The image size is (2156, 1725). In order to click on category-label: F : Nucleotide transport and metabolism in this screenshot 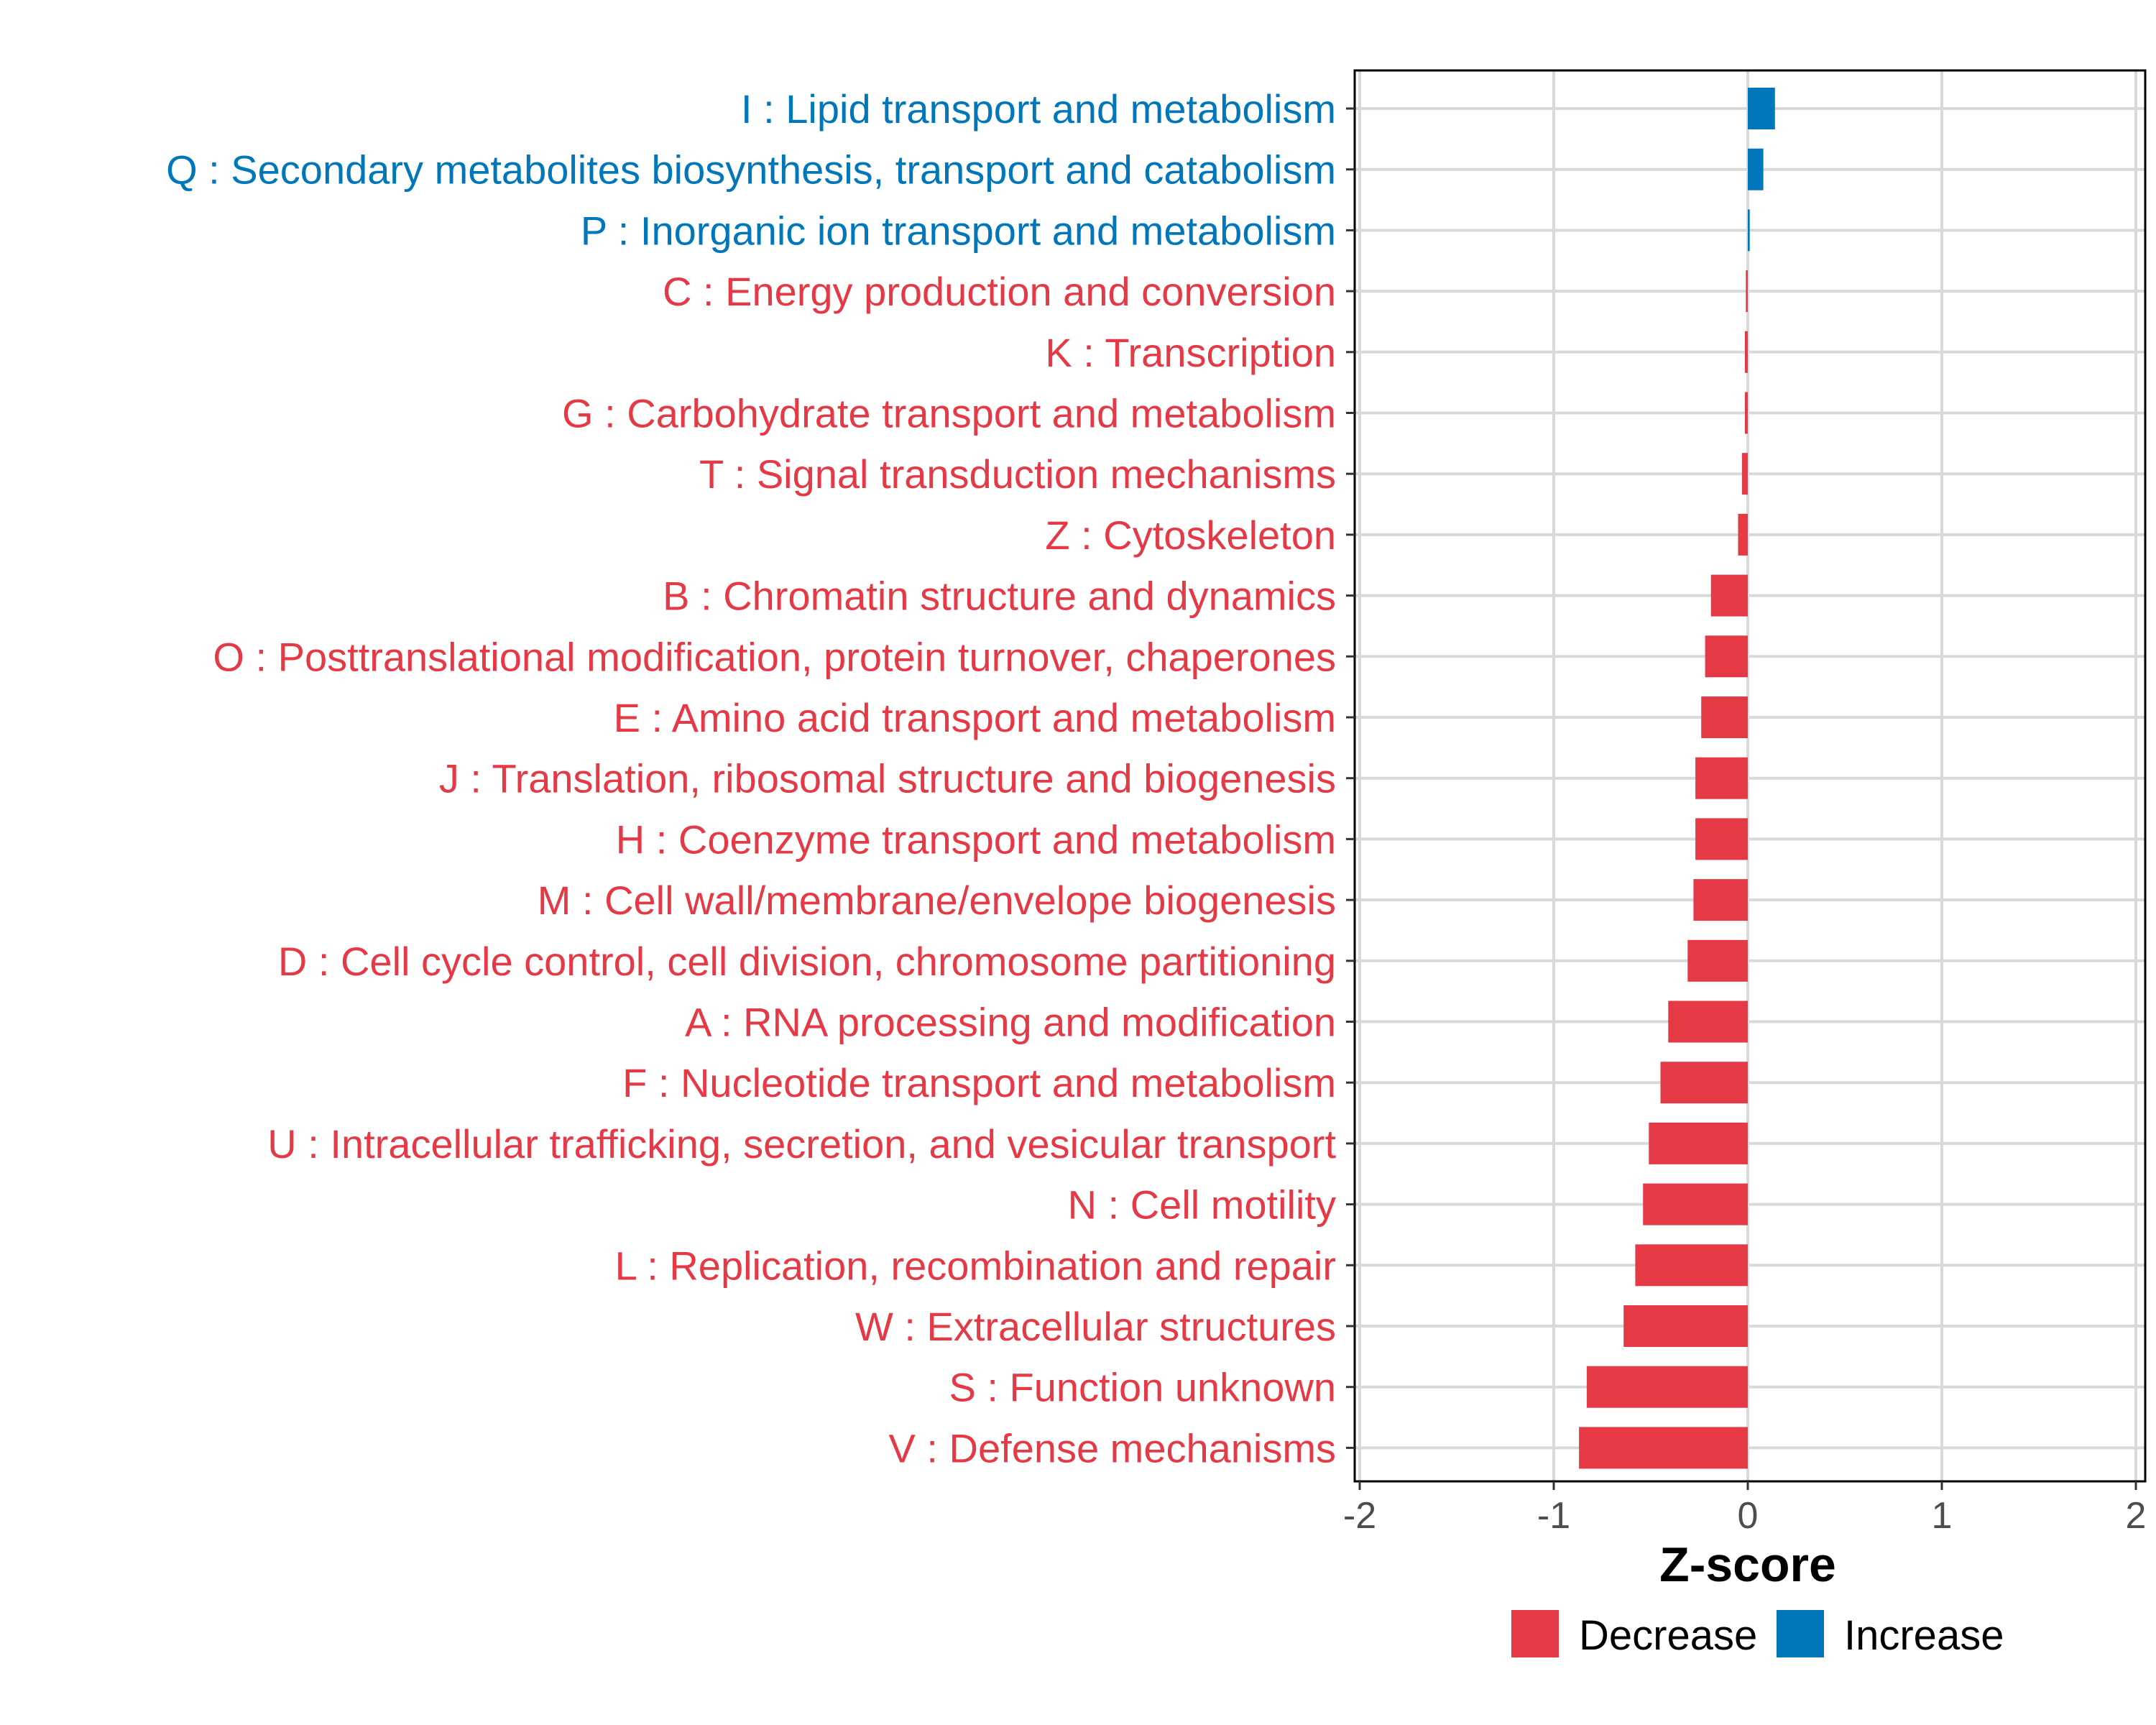, I will do `click(979, 1082)`.